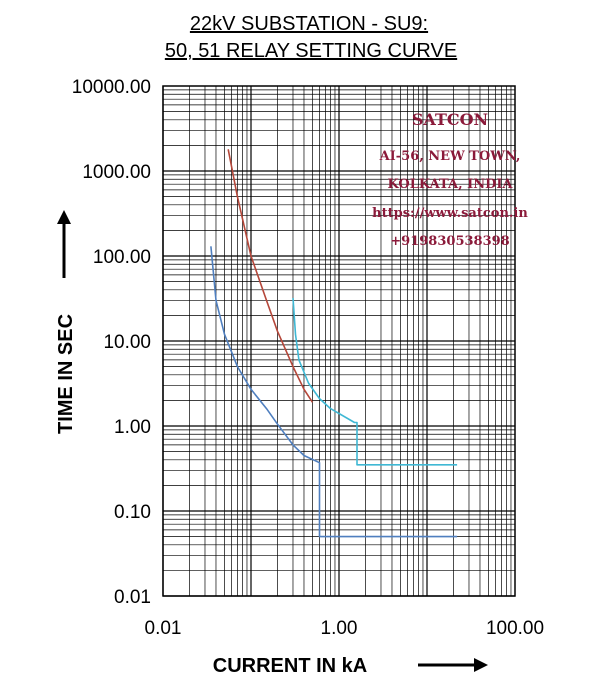 Image resolution: width=600 pixels, height=685 pixels. I want to click on x-tick-label-0: 0.01, so click(163, 628).